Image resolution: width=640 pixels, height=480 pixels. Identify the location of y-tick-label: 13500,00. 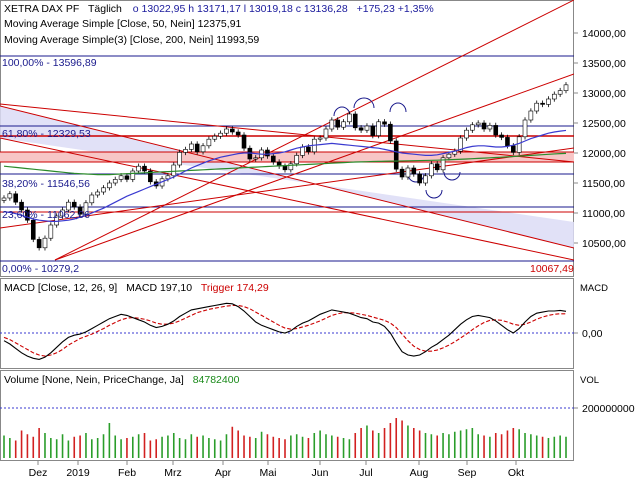
(604, 64).